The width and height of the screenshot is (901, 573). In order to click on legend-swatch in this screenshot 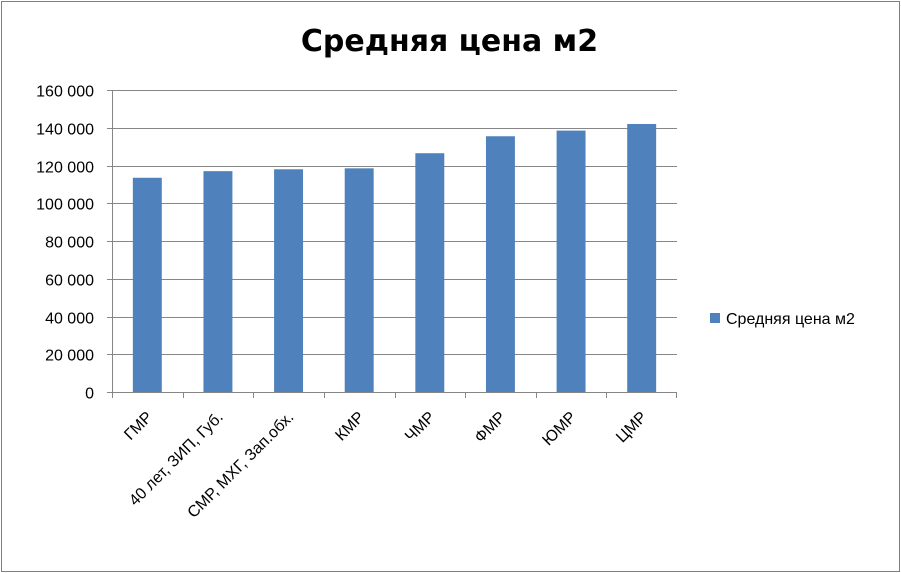, I will do `click(715, 318)`.